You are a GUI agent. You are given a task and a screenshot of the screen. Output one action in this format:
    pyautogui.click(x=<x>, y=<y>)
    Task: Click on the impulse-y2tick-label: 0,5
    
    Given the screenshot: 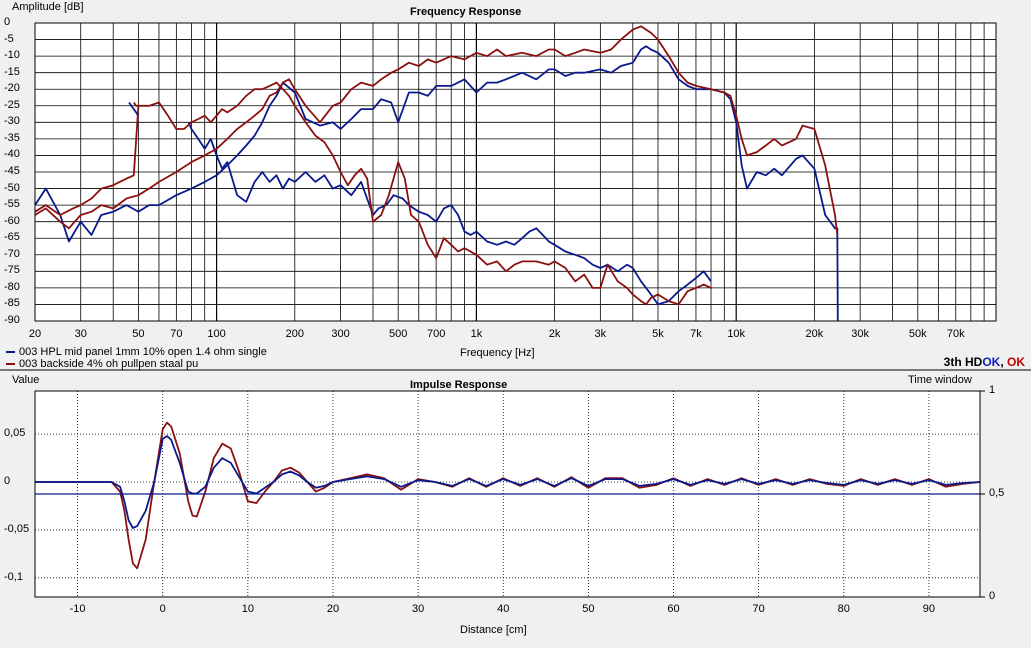 What is the action you would take?
    pyautogui.click(x=997, y=493)
    